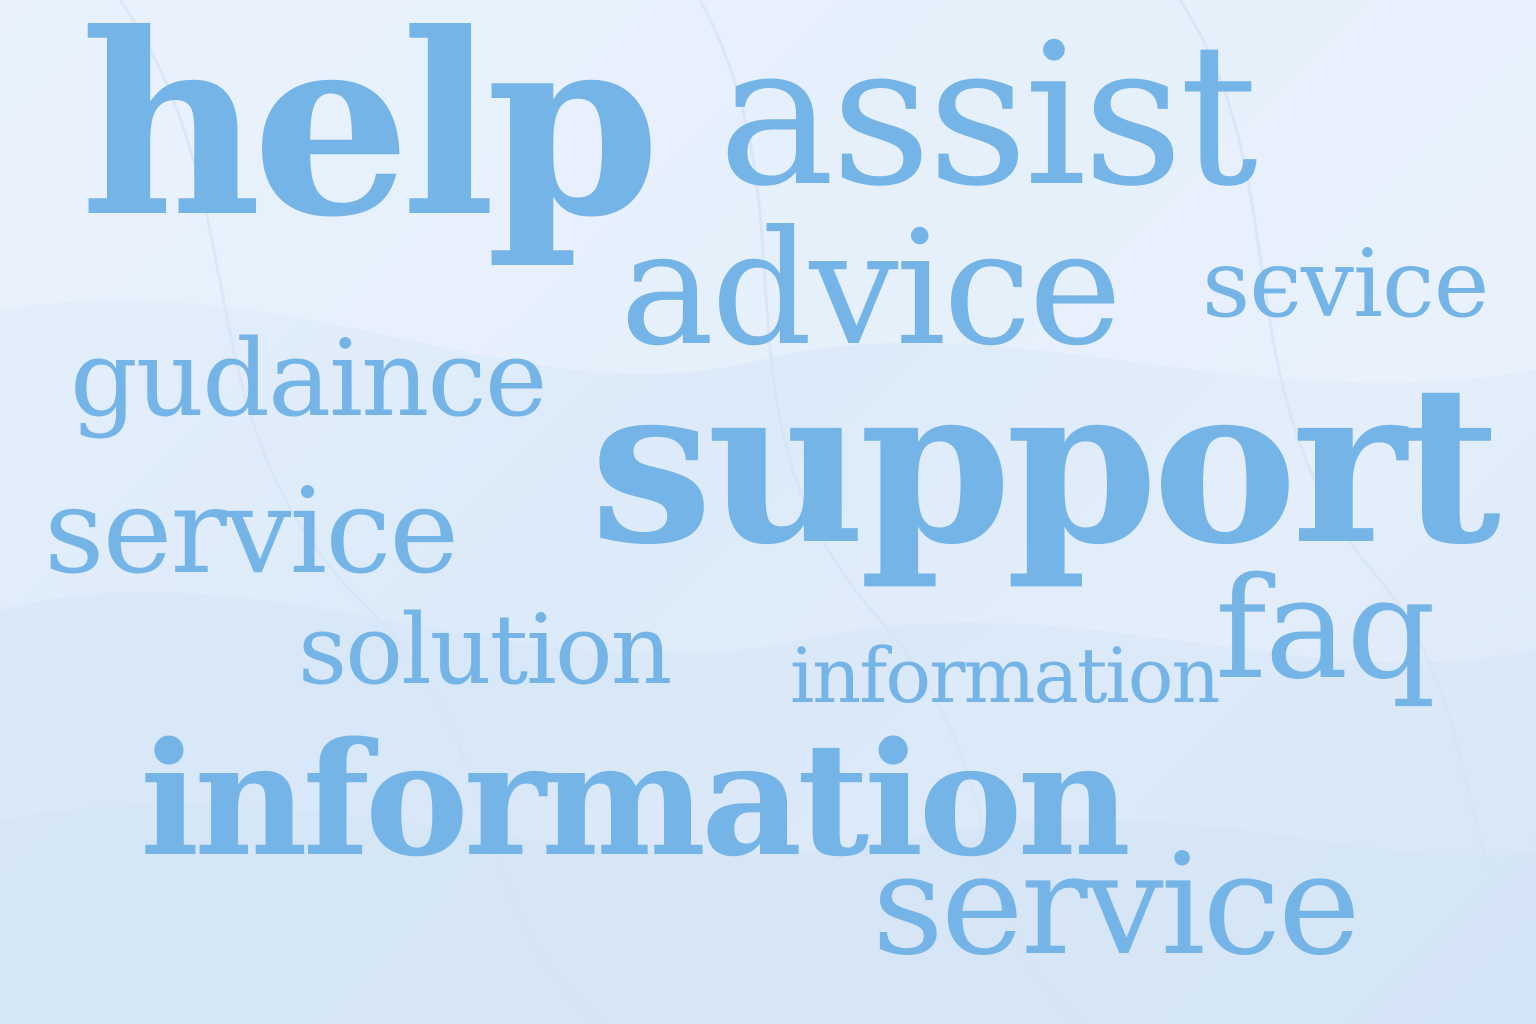 Image resolution: width=1536 pixels, height=1024 pixels. I want to click on word-assist: assist, so click(988, 116).